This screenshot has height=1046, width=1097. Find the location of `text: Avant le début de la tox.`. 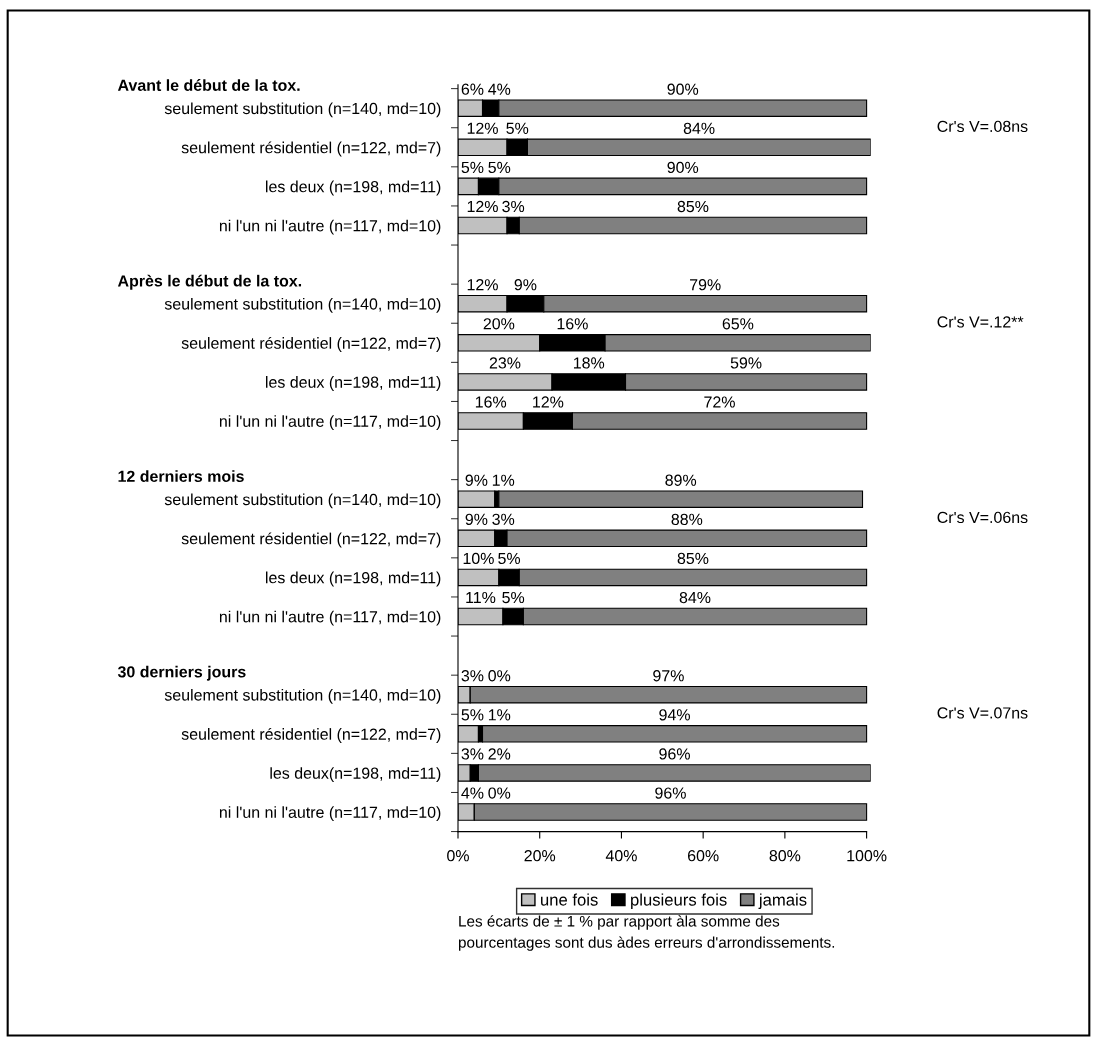

text: Avant le début de la tox. is located at coordinates (208, 85).